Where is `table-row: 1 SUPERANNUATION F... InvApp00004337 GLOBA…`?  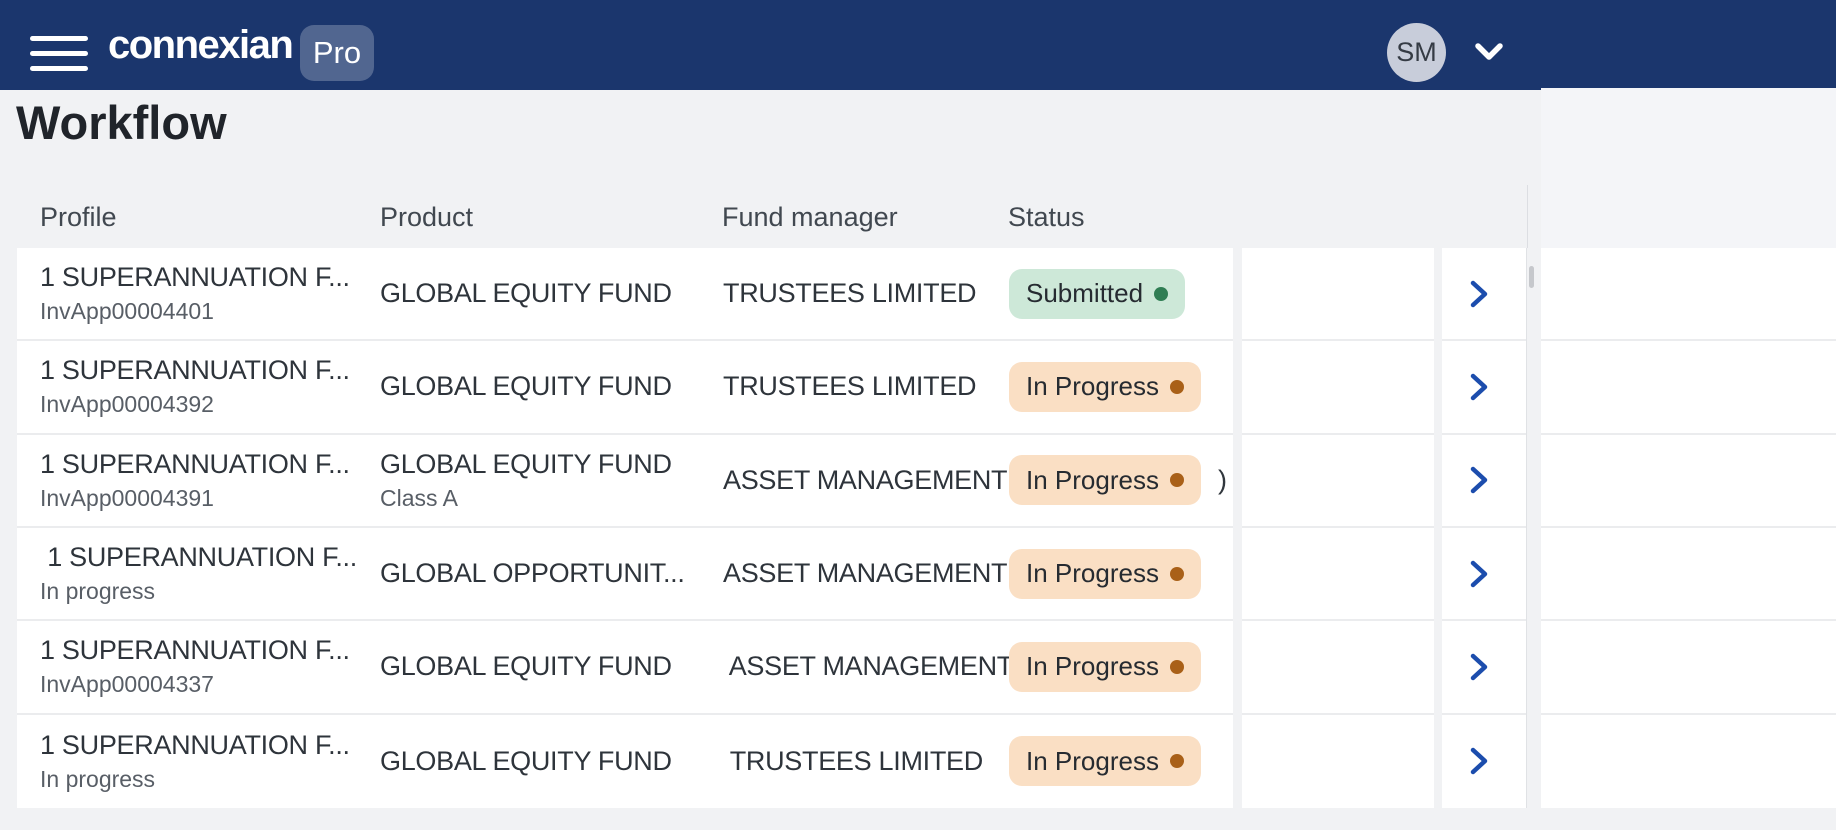 table-row: 1 SUPERANNUATION F... InvApp00004337 GLOBA… is located at coordinates (771, 668).